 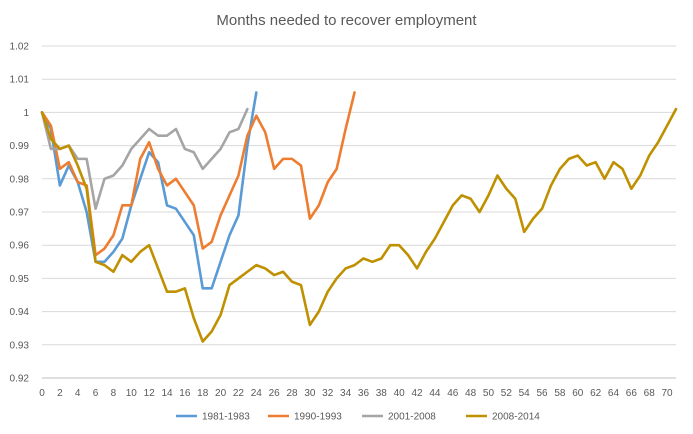 I want to click on y-tick-label: 0.93, so click(x=20, y=345).